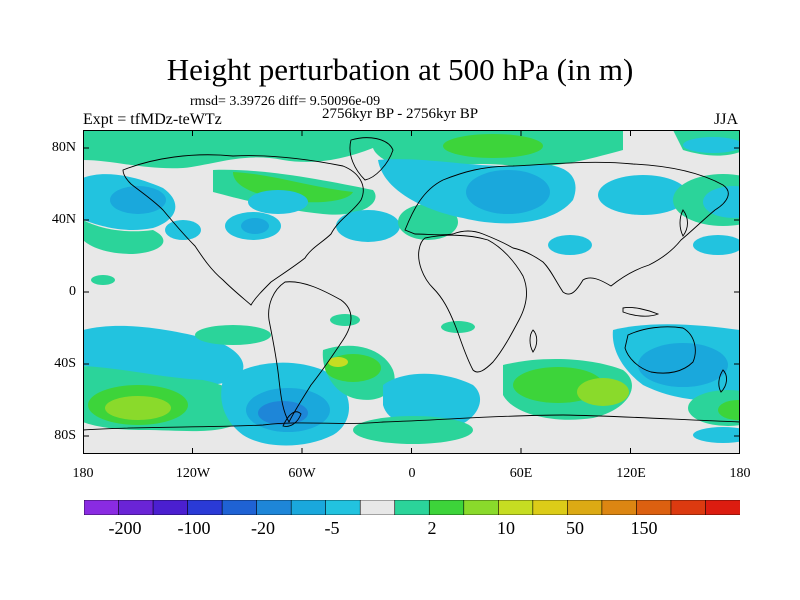  I want to click on contour-green-southern-ocean, so click(413, 430).